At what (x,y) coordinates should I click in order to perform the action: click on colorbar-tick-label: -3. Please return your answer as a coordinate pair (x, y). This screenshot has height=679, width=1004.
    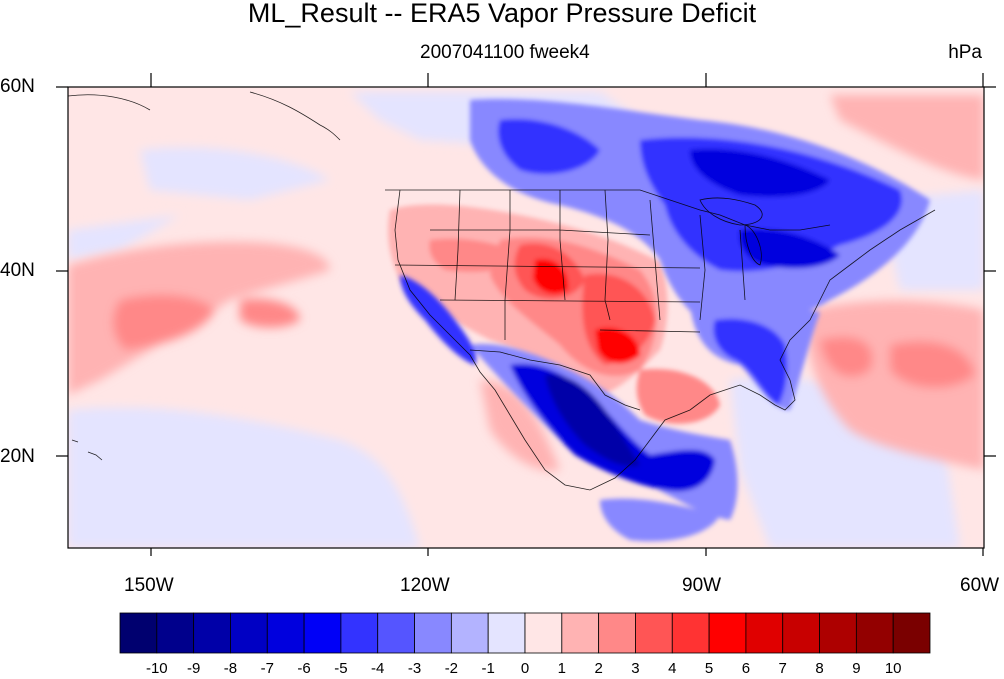
    Looking at the image, I should click on (414, 668).